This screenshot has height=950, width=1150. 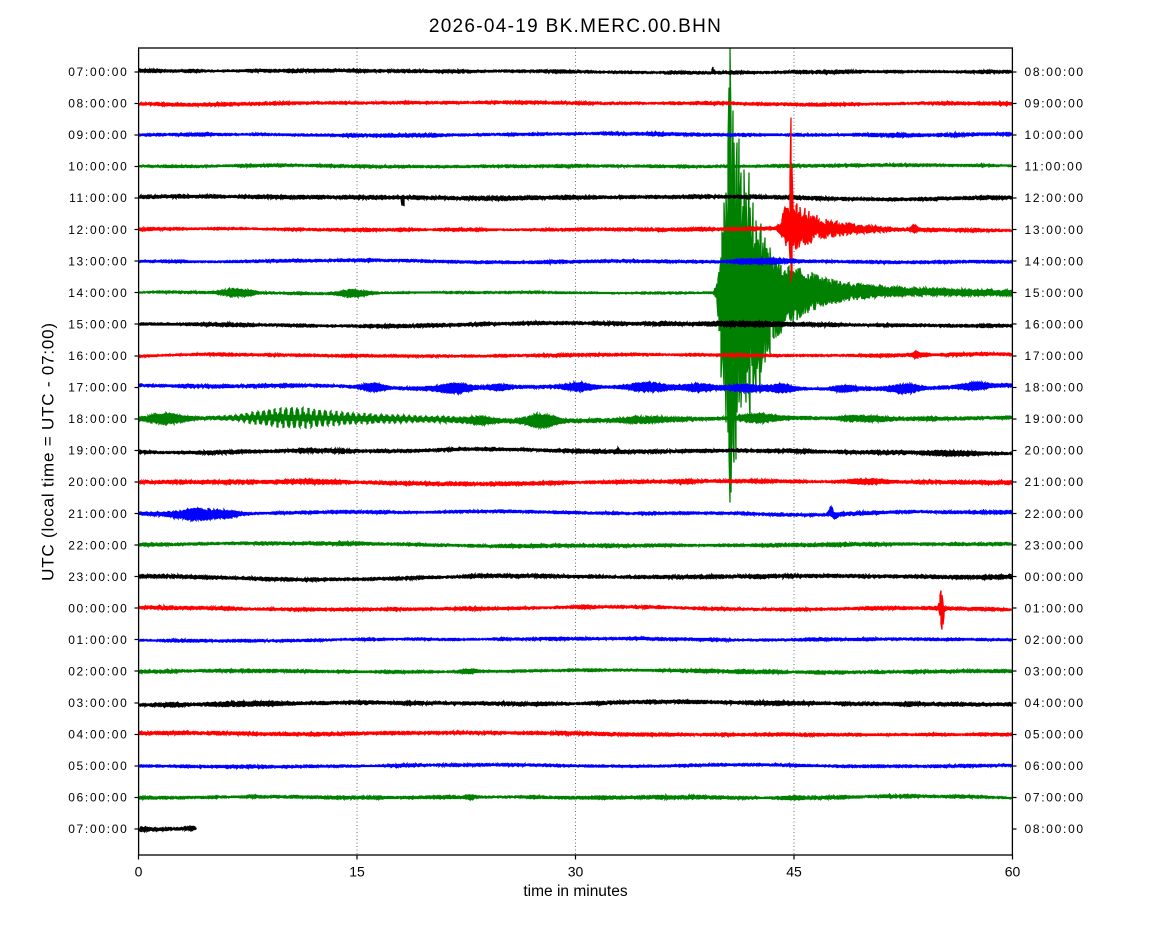 What do you see at coordinates (1013, 872) in the screenshot?
I see `svg-text: 60` at bounding box center [1013, 872].